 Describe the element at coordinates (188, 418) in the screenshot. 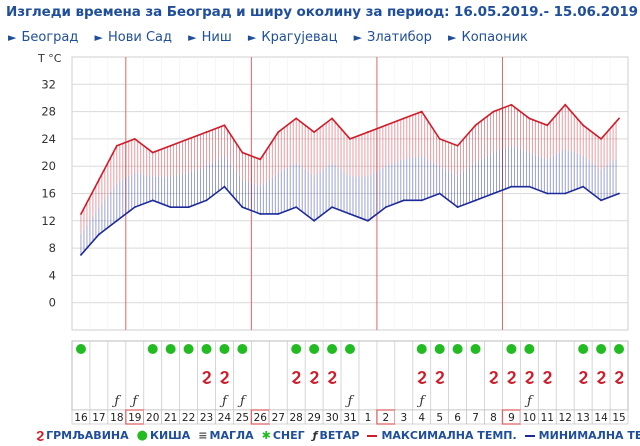

I see `x-tick-label: 22` at that location.